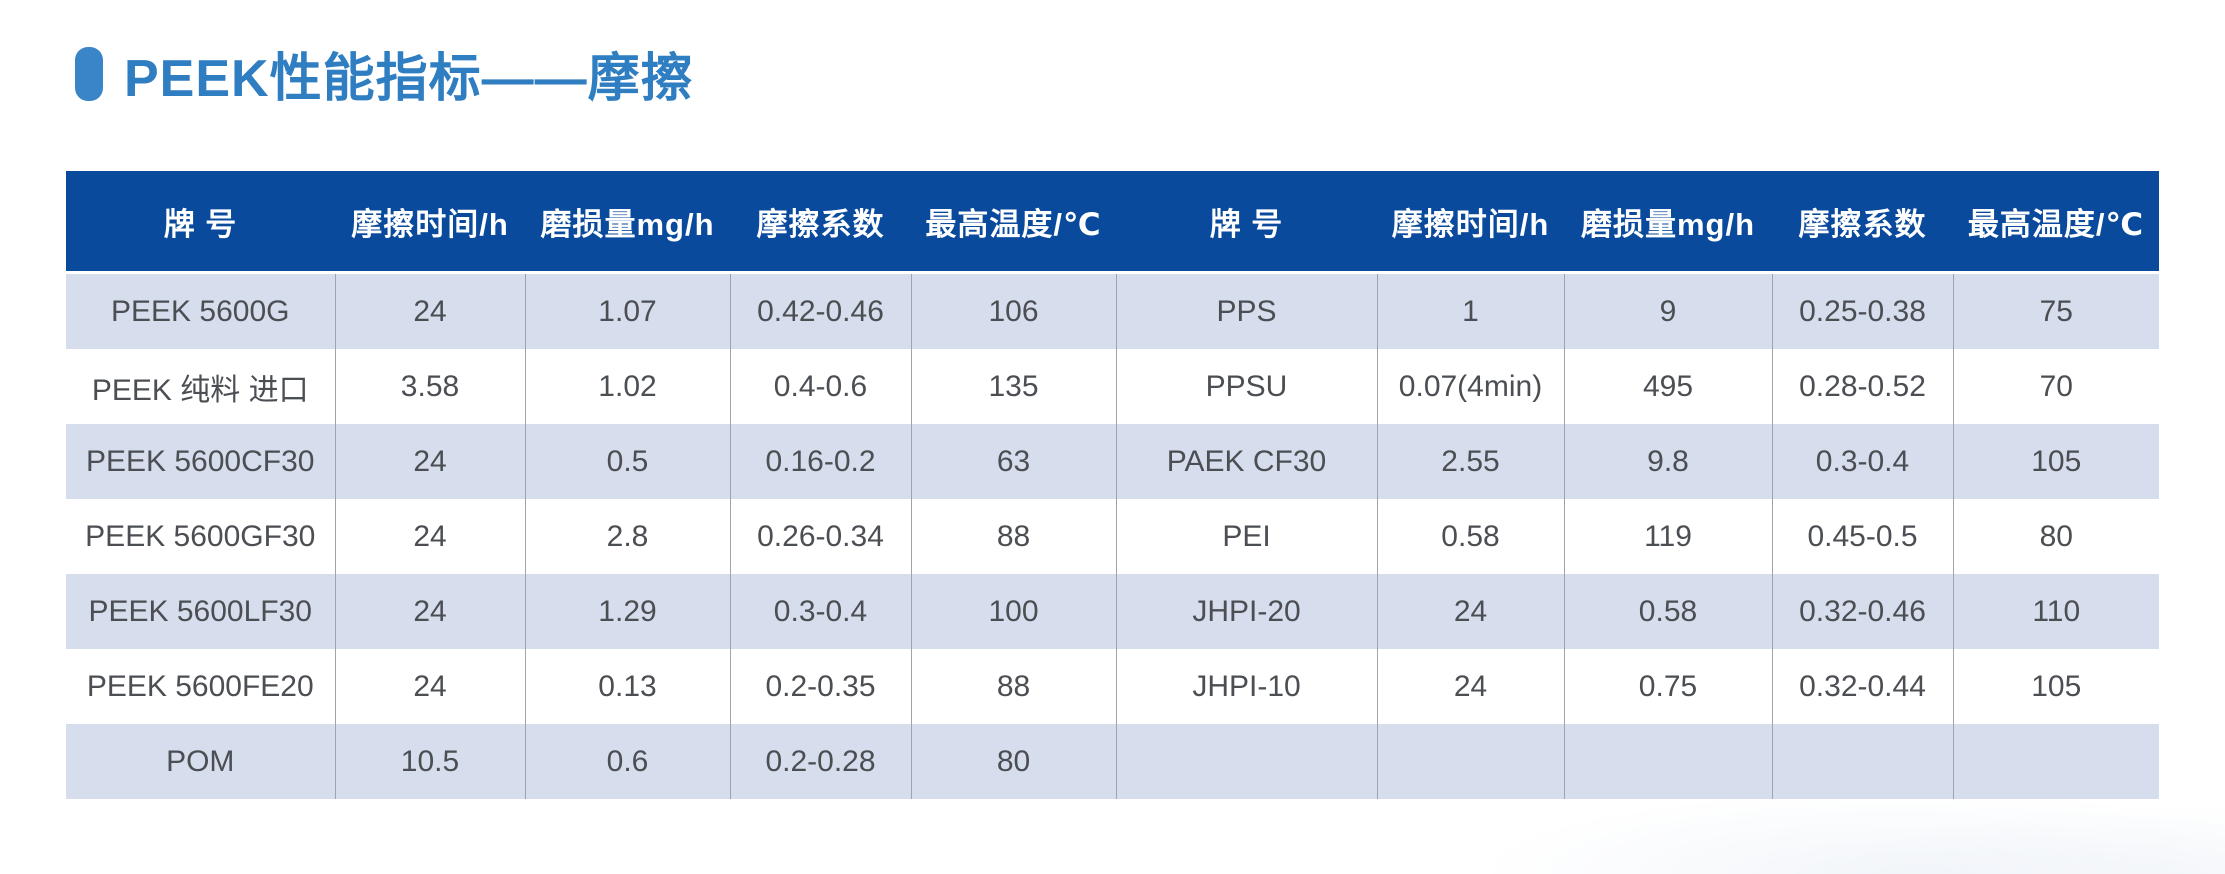  Describe the element at coordinates (627, 386) in the screenshot. I see `value-cell: 1.02` at that location.